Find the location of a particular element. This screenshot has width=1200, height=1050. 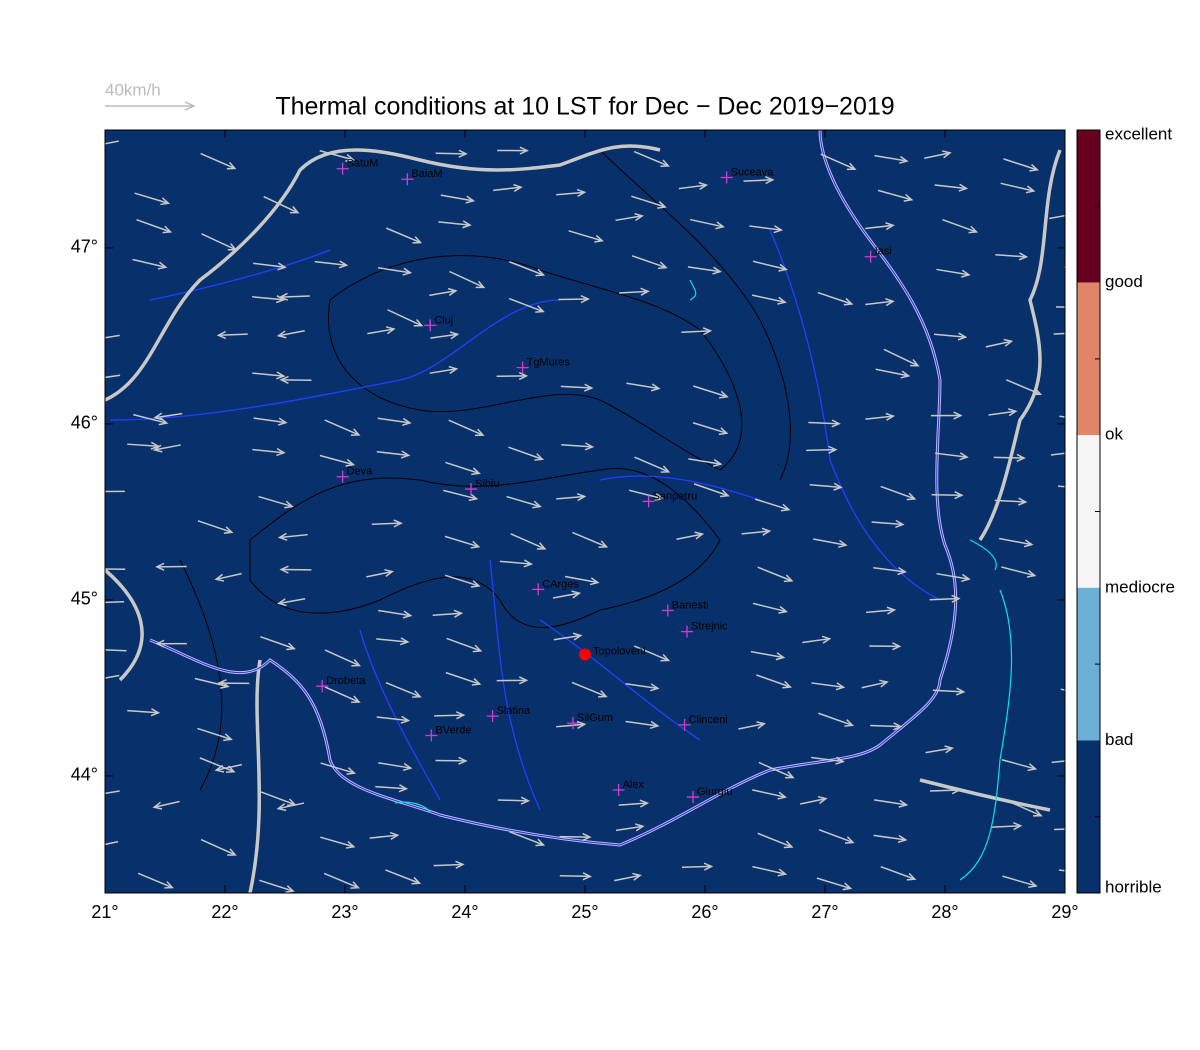

station: SatuM is located at coordinates (357, 166).